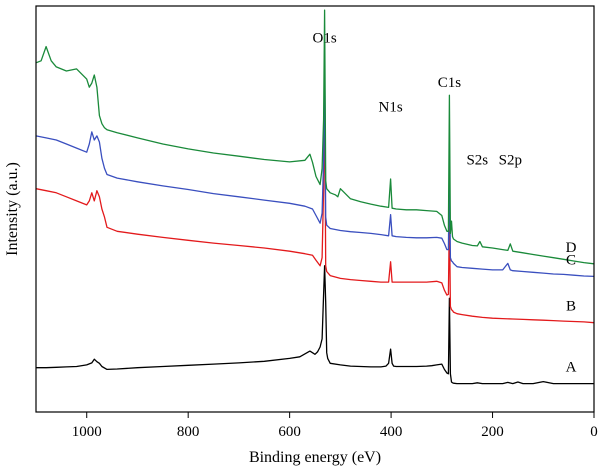  What do you see at coordinates (417, 100) in the screenshot?
I see `peak-annotations: O1s N1s C1s S2s S2p` at bounding box center [417, 100].